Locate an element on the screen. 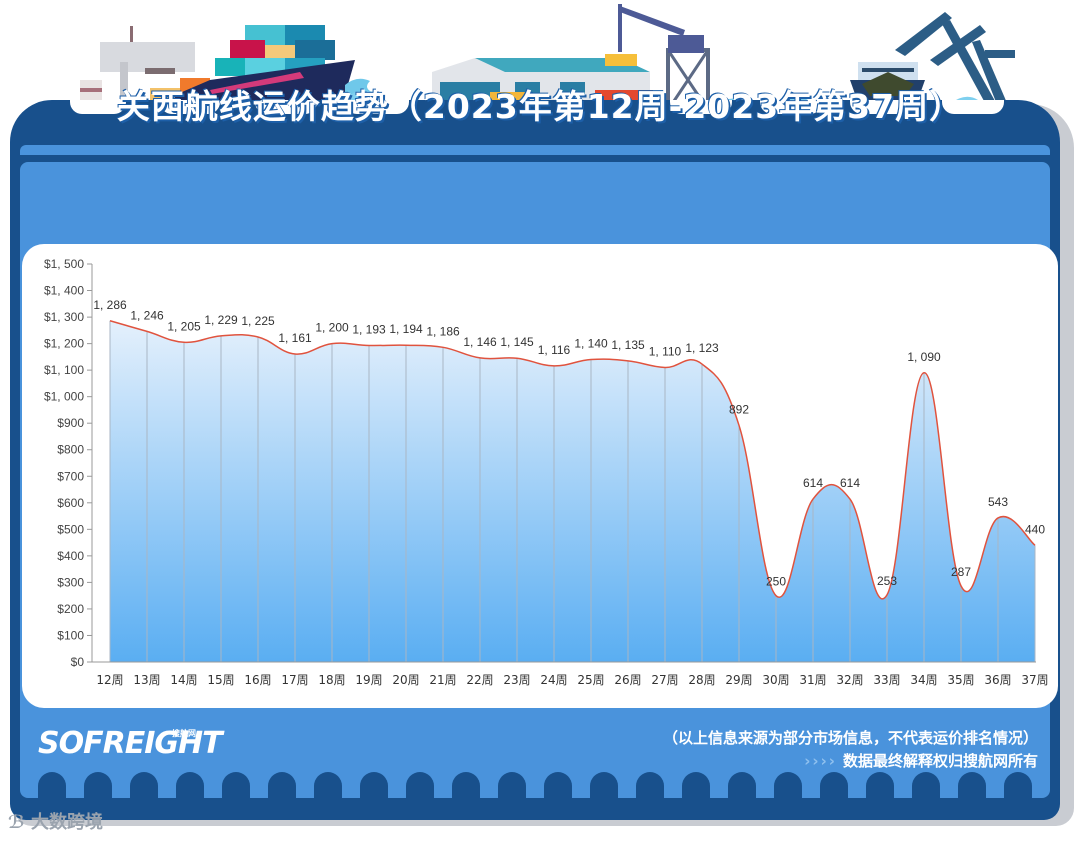 This screenshot has height=841, width=1080. x-tick-label: 18周 is located at coordinates (331, 680).